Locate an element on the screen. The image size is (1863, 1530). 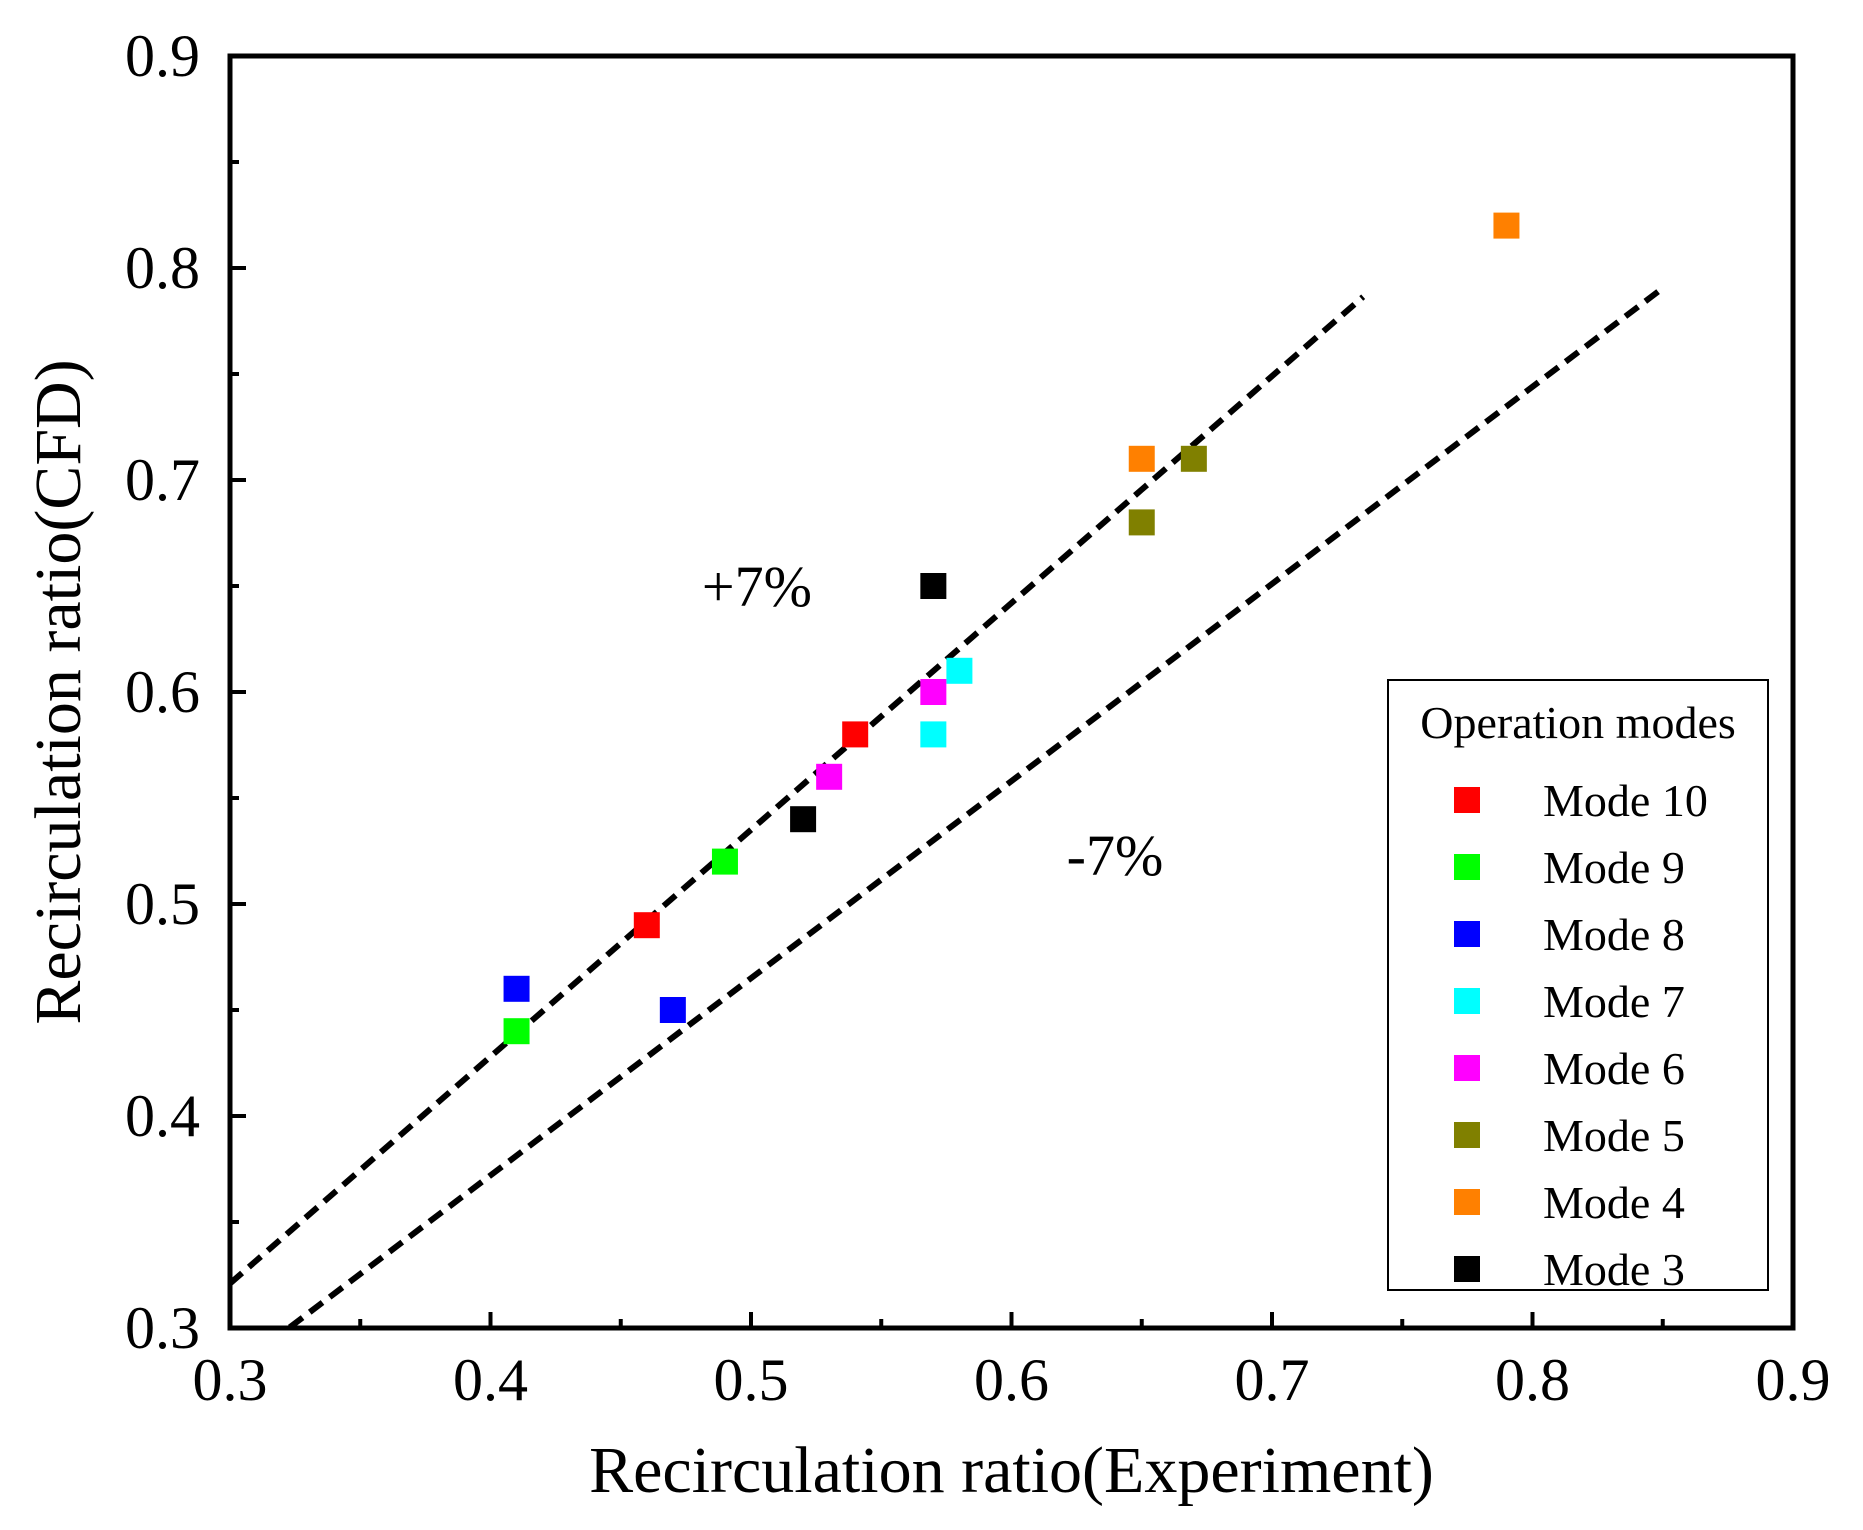
annotation-minus-7: -7% is located at coordinates (1115, 855).